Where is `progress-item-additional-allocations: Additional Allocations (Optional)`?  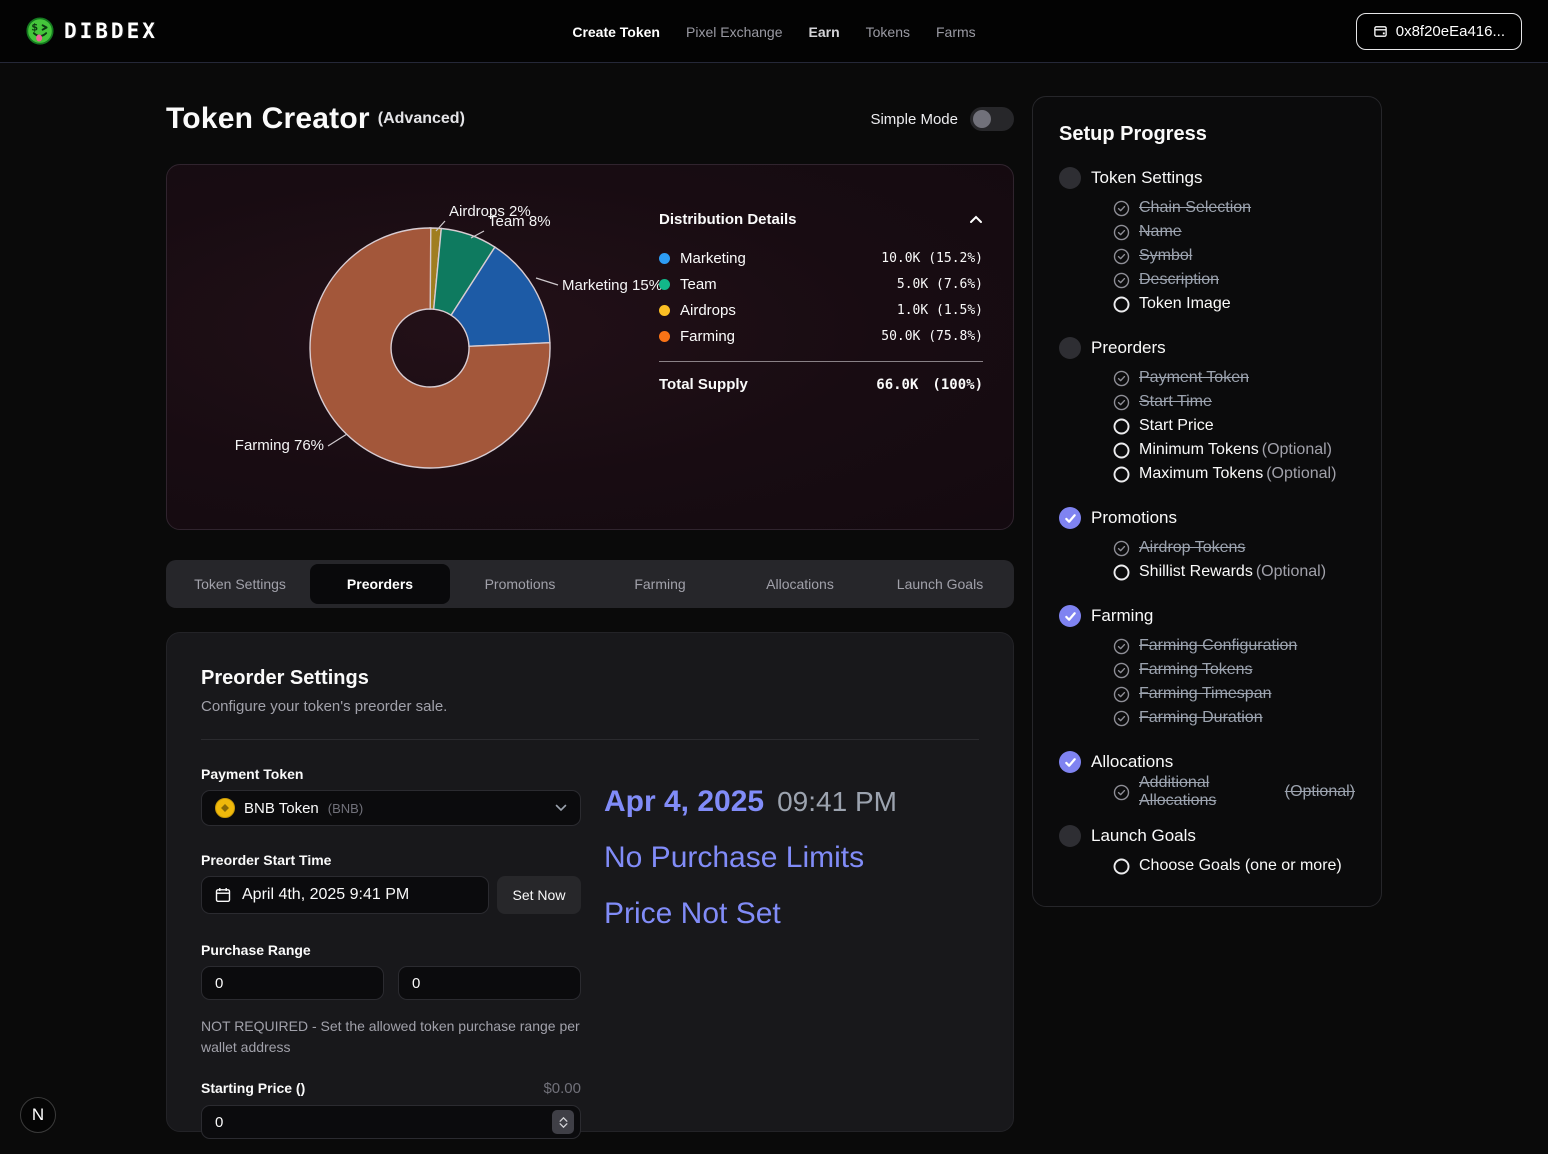
progress-item-additional-allocations: Additional Allocations (Optional) is located at coordinates (1234, 791).